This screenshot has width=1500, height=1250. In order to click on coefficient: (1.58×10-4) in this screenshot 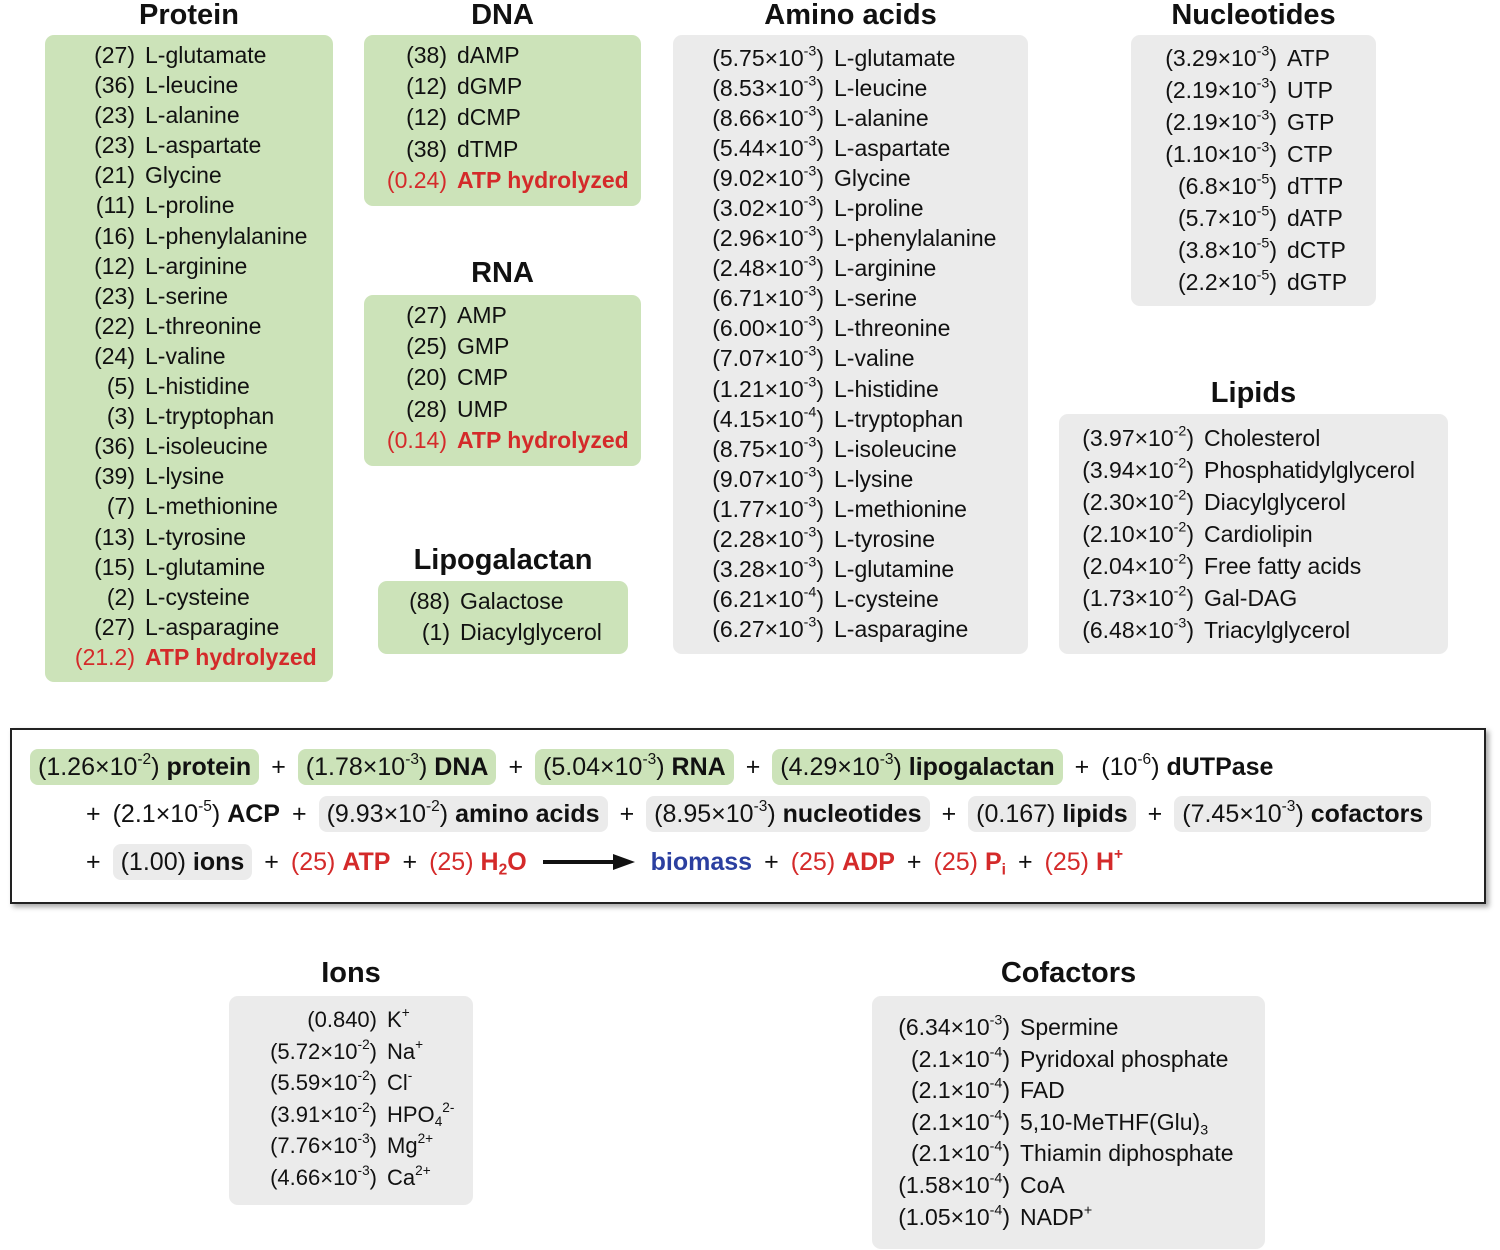, I will do `click(946, 1186)`.